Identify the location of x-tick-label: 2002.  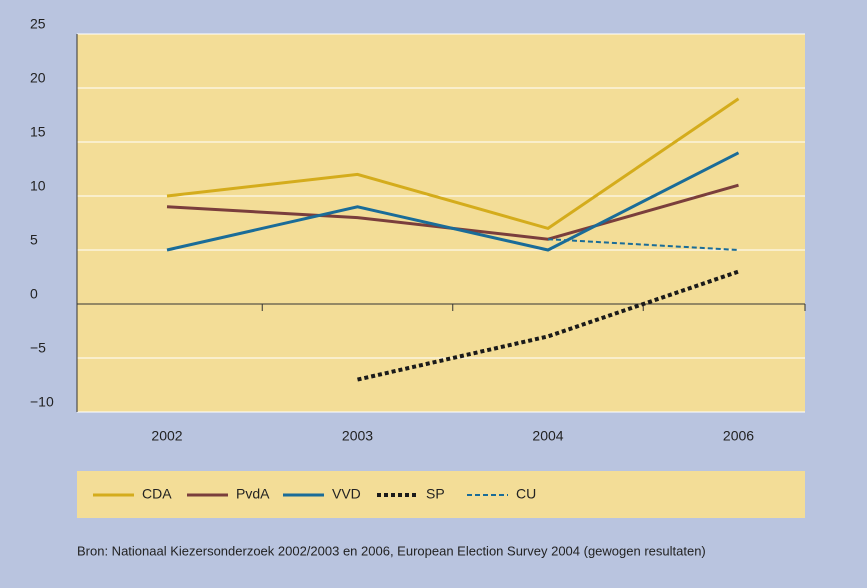
(166, 436).